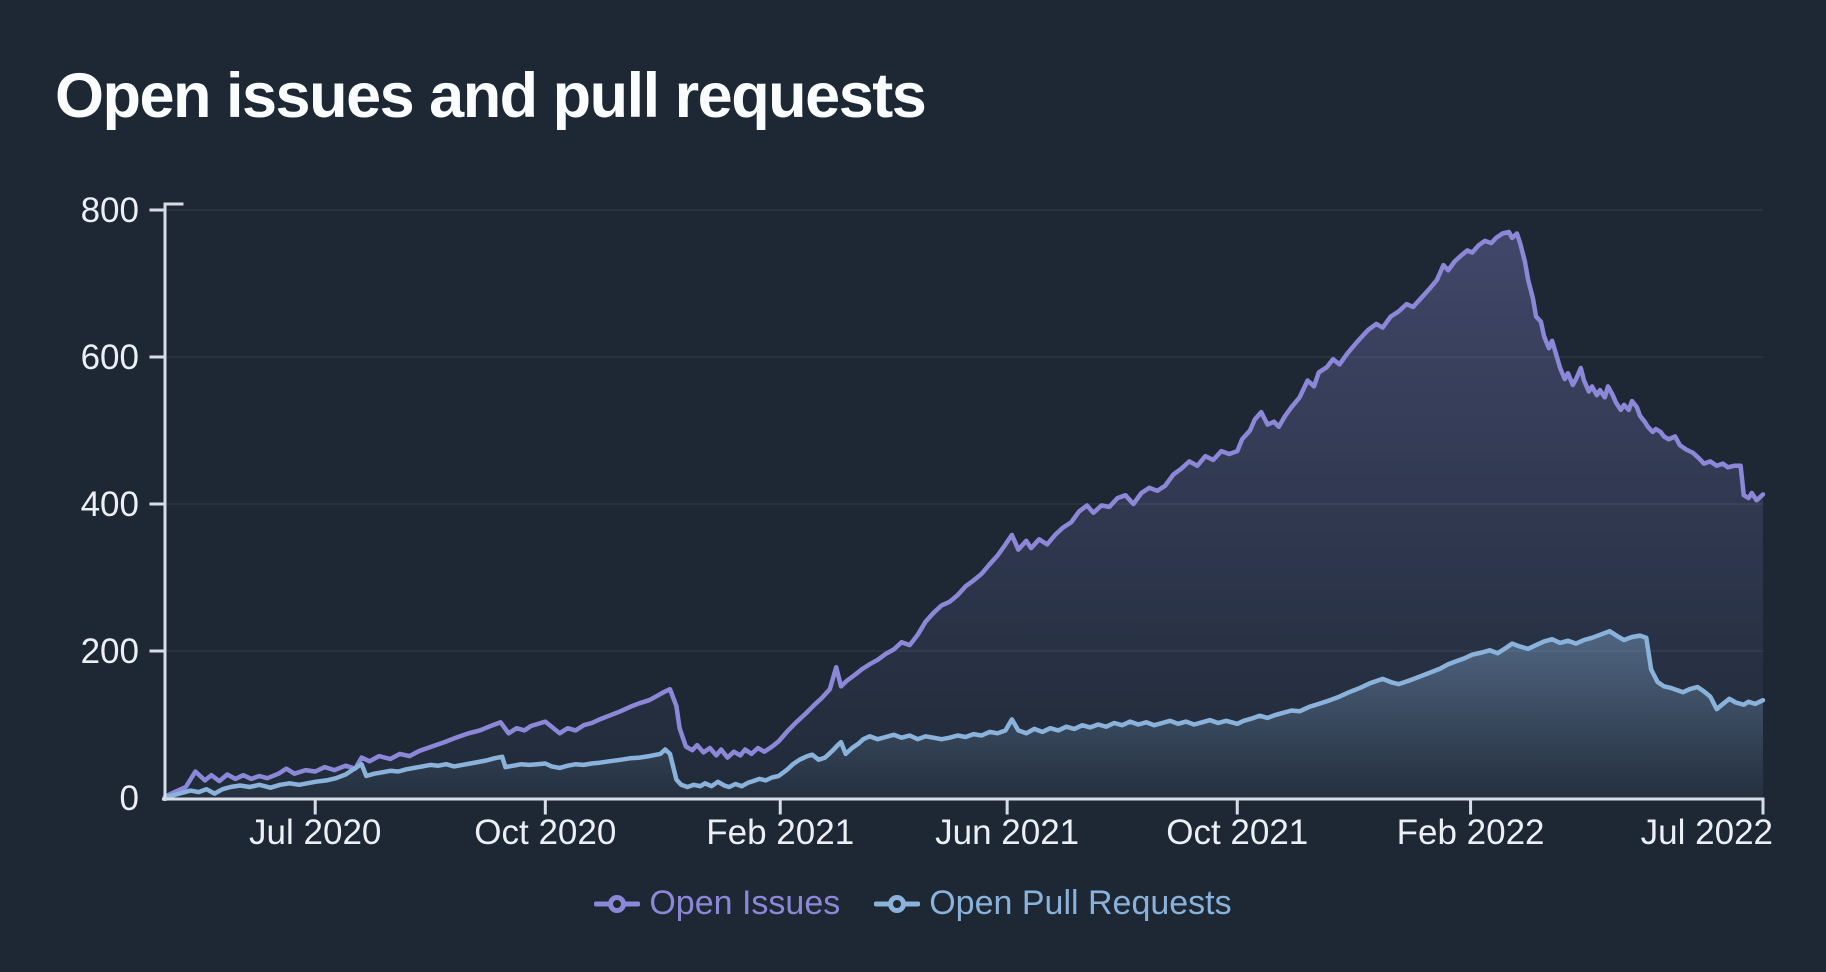 Image resolution: width=1826 pixels, height=972 pixels. I want to click on x-axis-label-jul-2020: Jul 2020, so click(315, 832).